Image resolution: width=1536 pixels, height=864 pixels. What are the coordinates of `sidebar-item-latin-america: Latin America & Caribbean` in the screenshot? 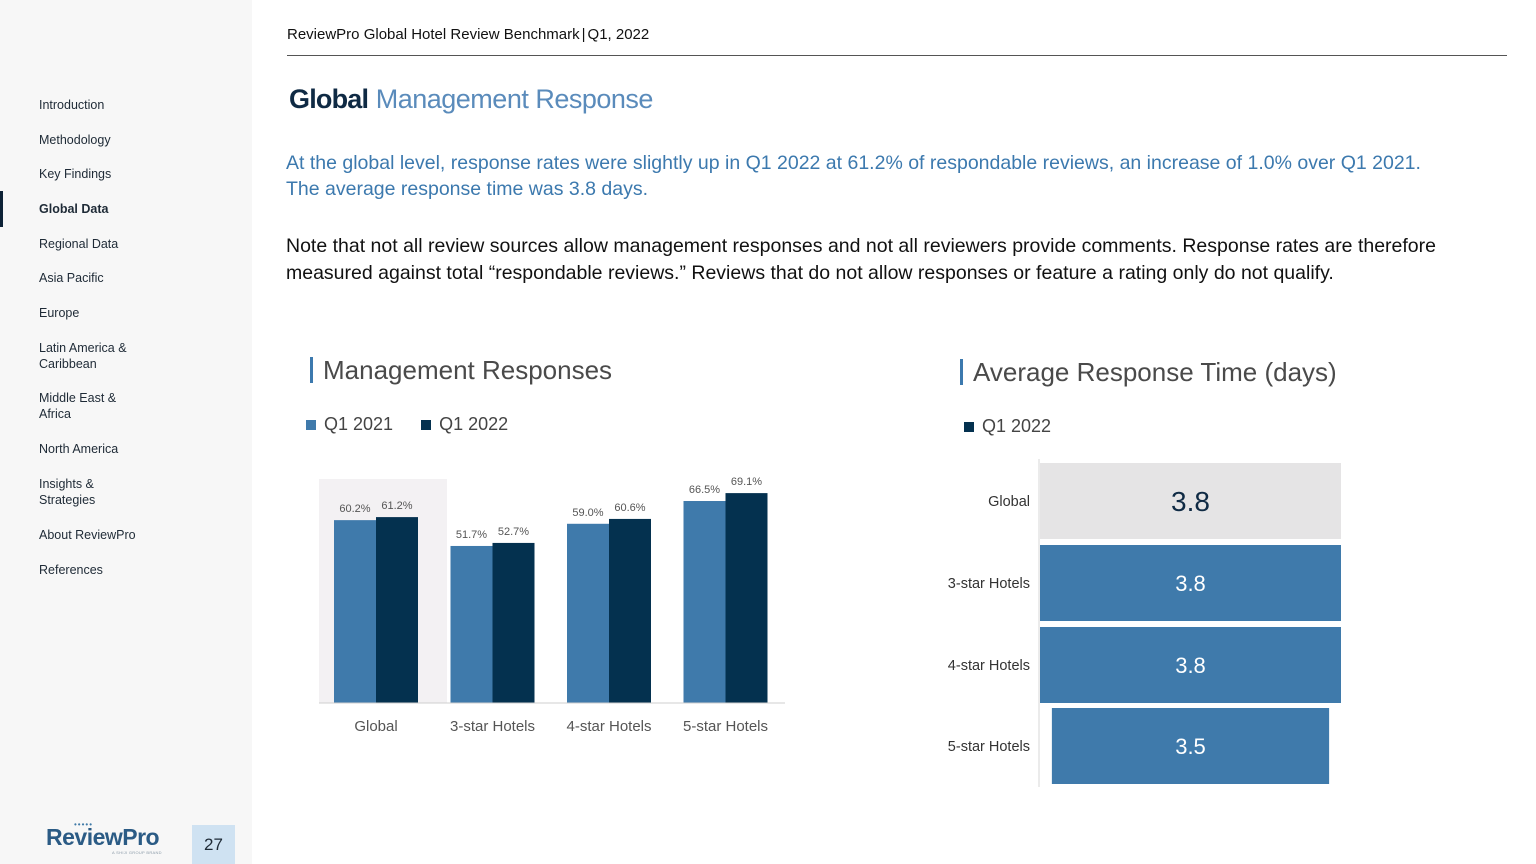 It's located at (83, 356).